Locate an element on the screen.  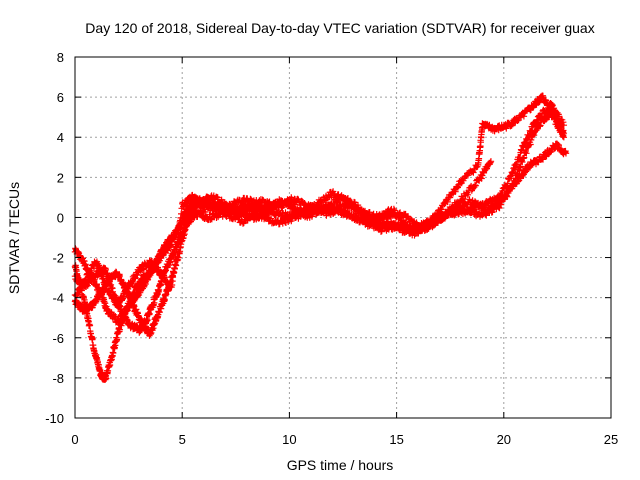
y-tick-label: 0 is located at coordinates (60, 217).